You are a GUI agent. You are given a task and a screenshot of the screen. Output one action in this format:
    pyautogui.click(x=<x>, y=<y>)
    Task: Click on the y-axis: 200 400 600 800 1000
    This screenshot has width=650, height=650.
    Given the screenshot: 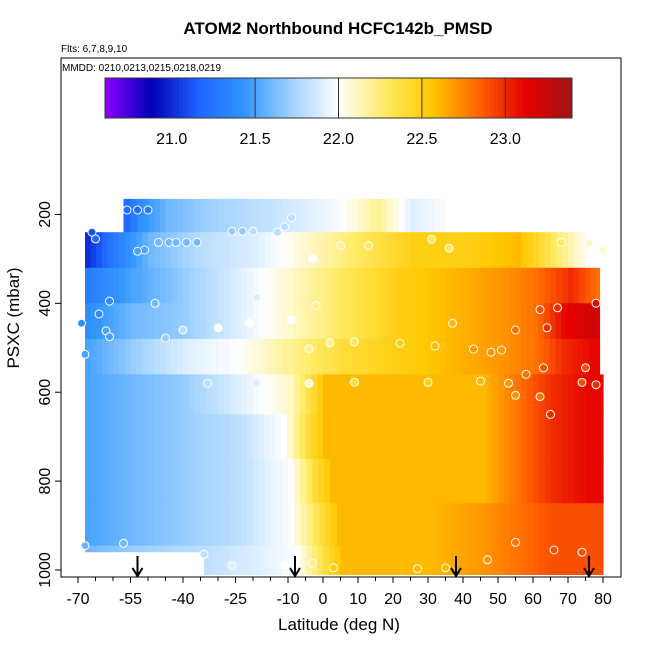 What is the action you would take?
    pyautogui.click(x=49, y=394)
    